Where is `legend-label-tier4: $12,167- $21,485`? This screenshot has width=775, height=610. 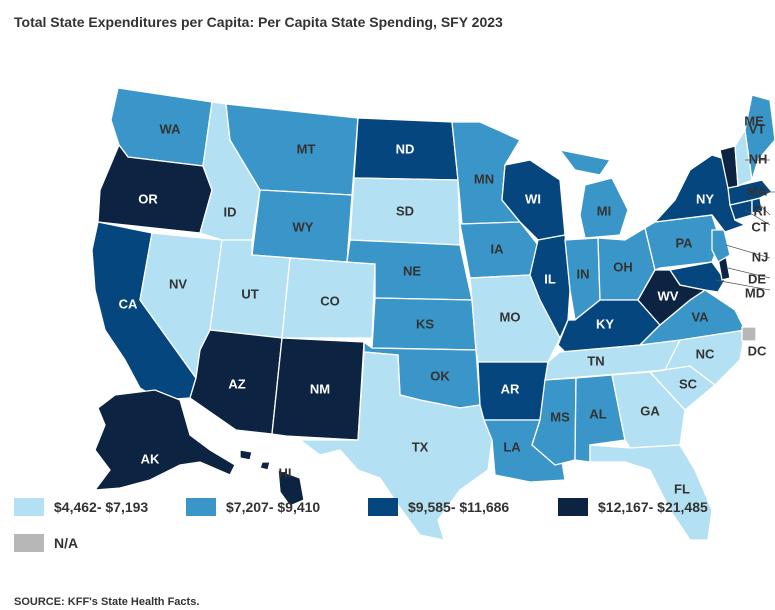
legend-label-tier4: $12,167- $21,485 is located at coordinates (653, 507).